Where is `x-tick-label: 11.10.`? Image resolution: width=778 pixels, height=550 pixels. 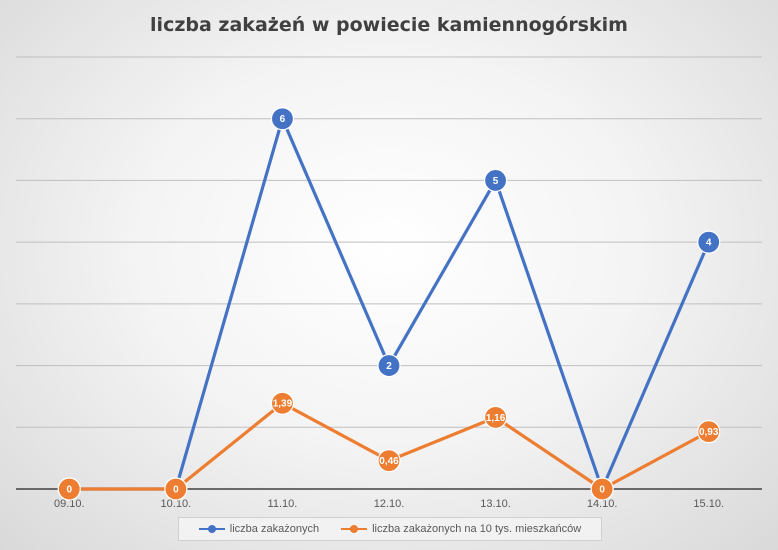 x-tick-label: 11.10. is located at coordinates (283, 504).